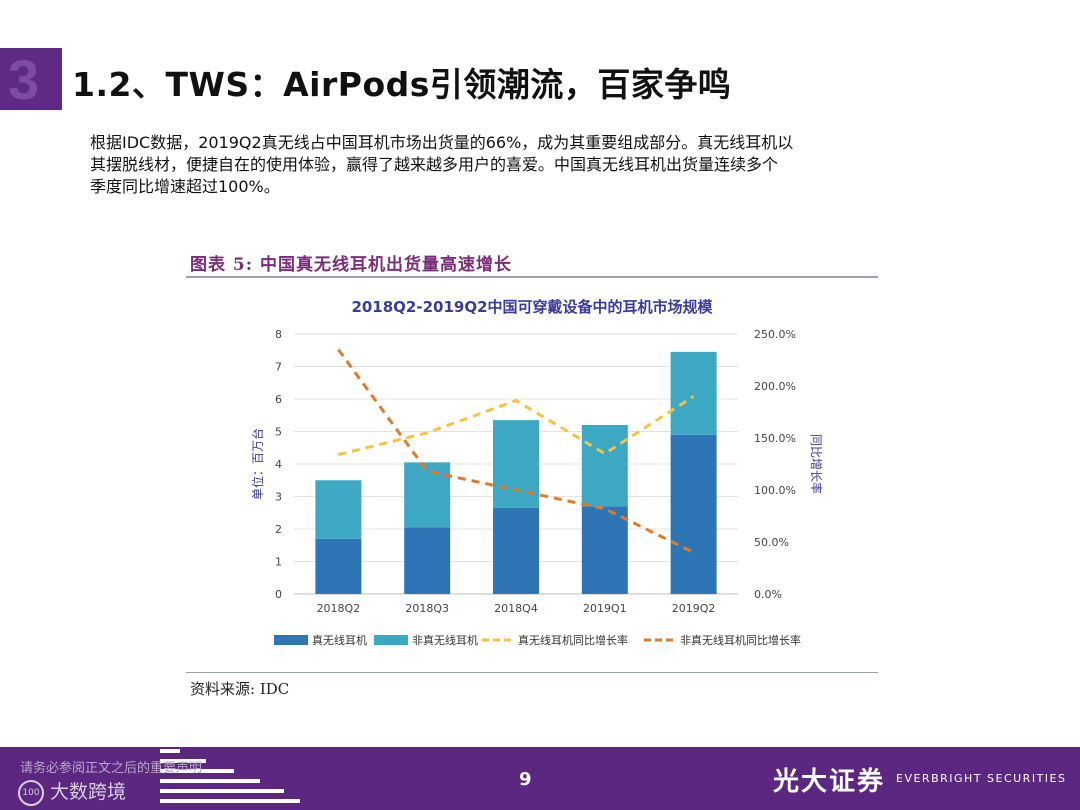 The width and height of the screenshot is (1080, 810). Describe the element at coordinates (278, 432) in the screenshot. I see `y-left-tick-label: 5` at that location.